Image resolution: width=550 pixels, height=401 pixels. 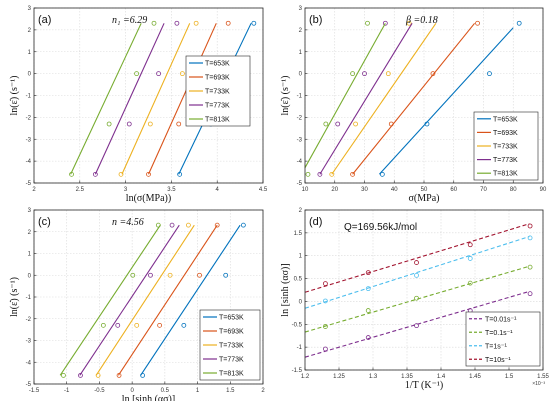 I want to click on x-tick-label: 4.5, so click(x=263, y=190).